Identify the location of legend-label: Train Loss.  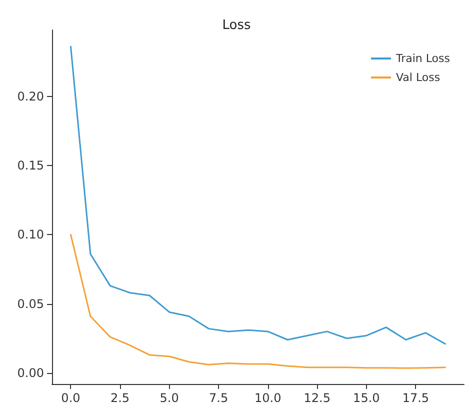
(422, 58).